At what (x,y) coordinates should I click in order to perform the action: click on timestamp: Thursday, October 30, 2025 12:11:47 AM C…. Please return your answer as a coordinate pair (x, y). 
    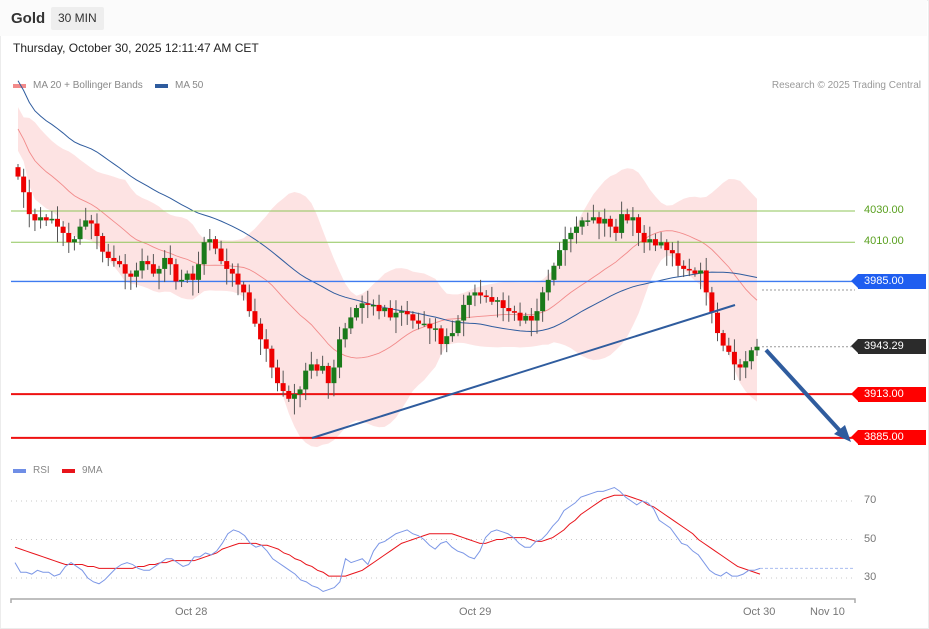
    Looking at the image, I should click on (136, 48).